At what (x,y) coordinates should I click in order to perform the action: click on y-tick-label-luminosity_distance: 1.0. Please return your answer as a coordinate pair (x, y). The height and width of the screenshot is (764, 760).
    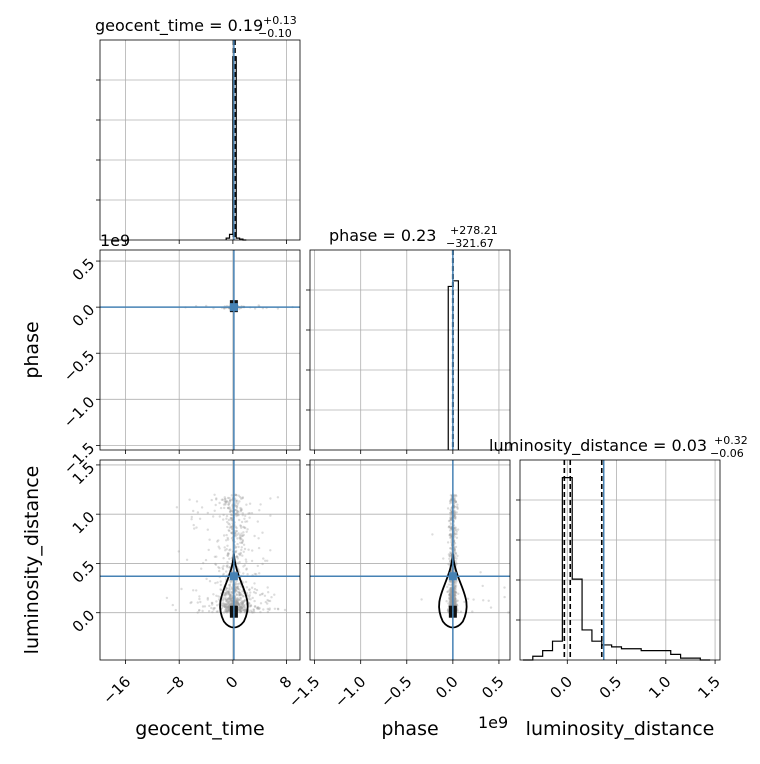
    Looking at the image, I should click on (84, 523).